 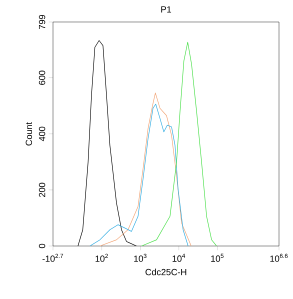 I want to click on y-tick-label: 200, so click(x=42, y=189).